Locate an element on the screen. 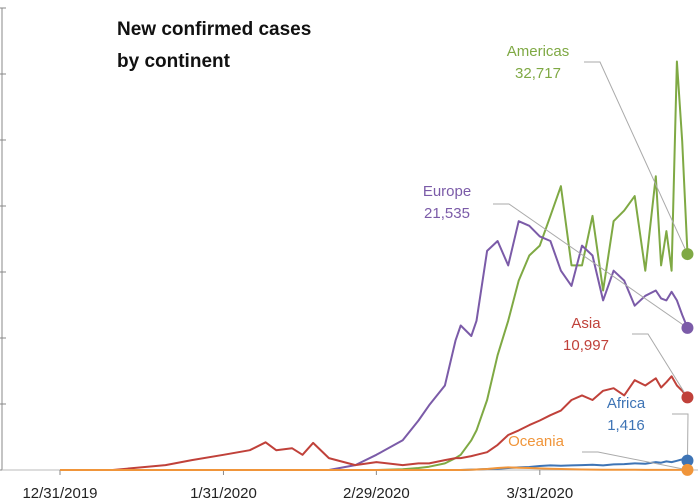  data-label: 1,416 is located at coordinates (626, 425).